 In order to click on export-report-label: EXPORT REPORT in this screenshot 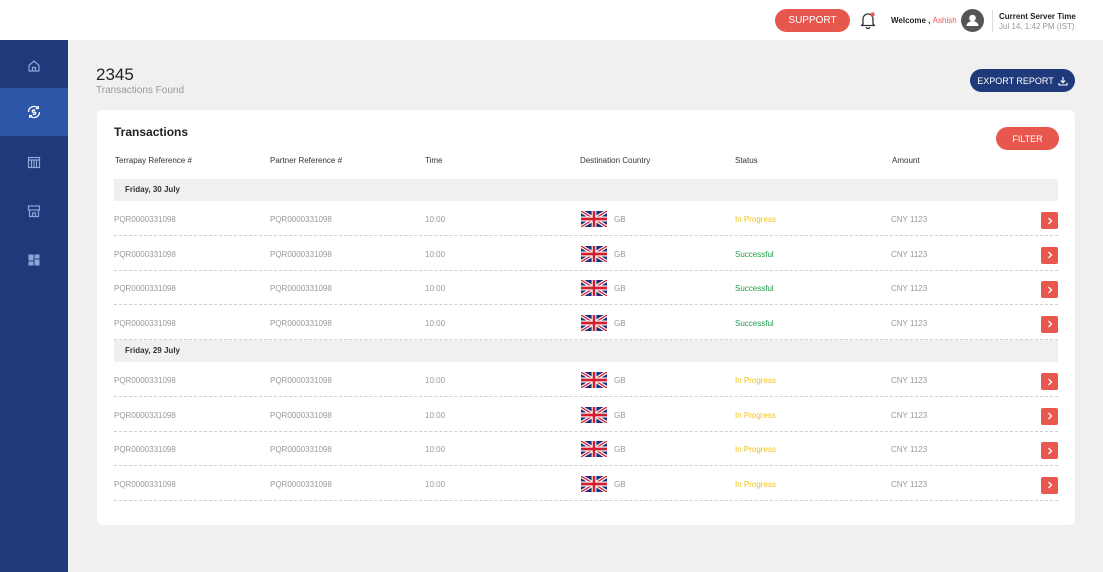, I will do `click(1015, 80)`.